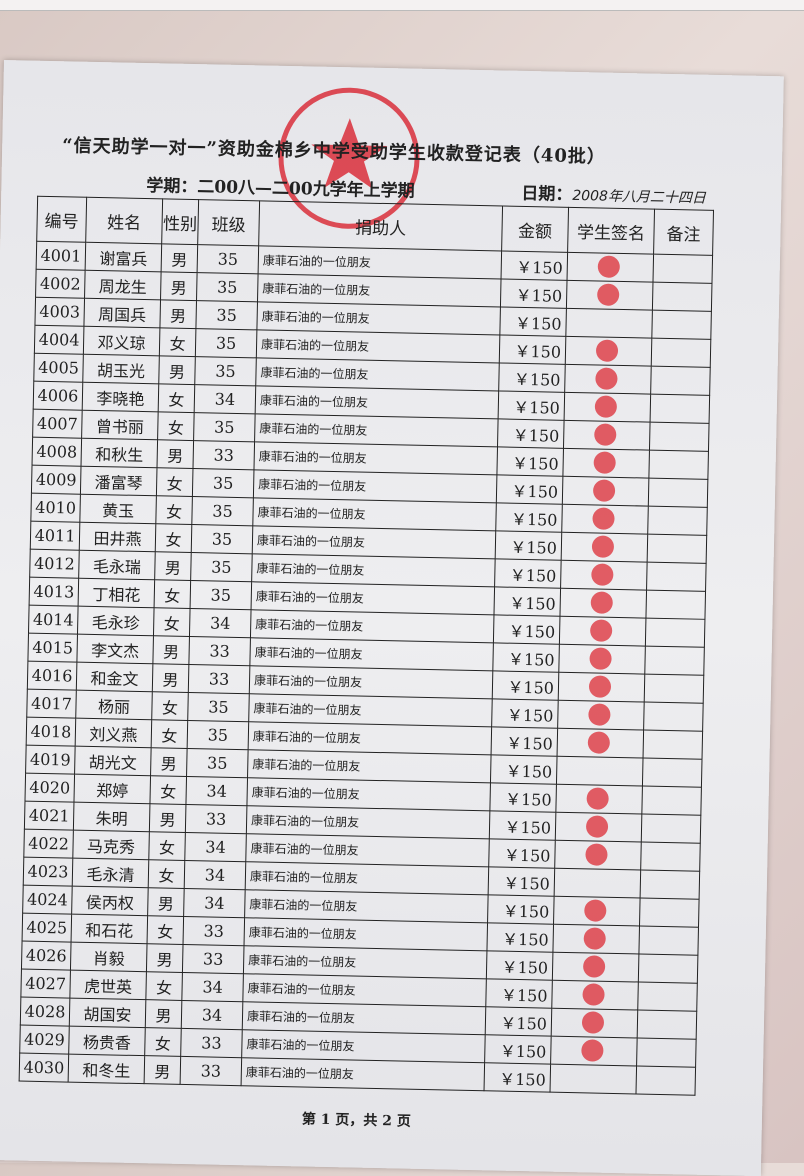 This screenshot has height=1176, width=804. I want to click on cell-id: 4003, so click(59, 312).